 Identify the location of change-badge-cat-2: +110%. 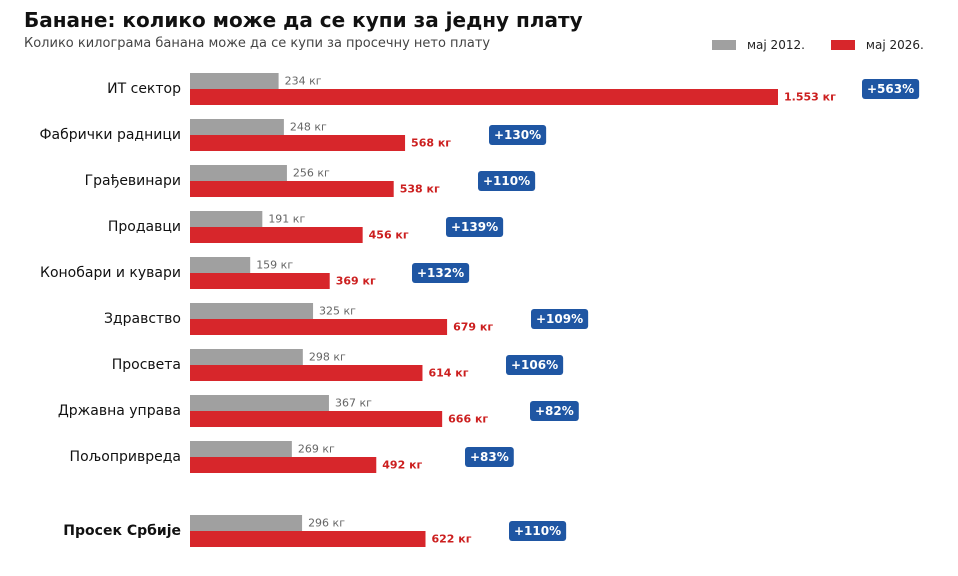
(507, 181).